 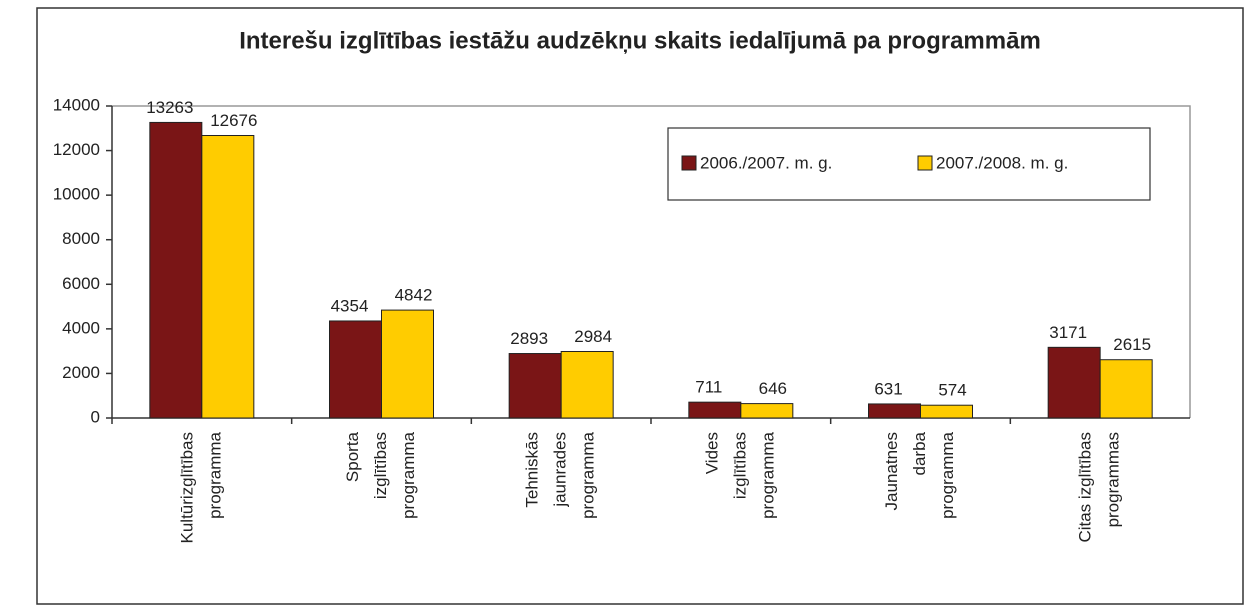 I want to click on y-tick-label: 2000, so click(x=81, y=372).